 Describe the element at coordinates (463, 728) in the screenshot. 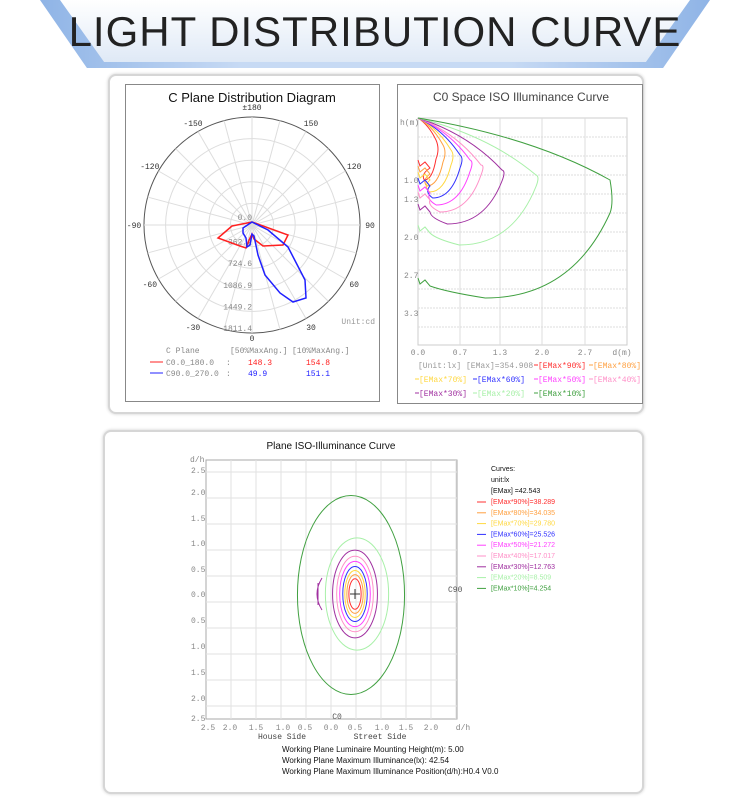

I see `x-label: d/h` at that location.